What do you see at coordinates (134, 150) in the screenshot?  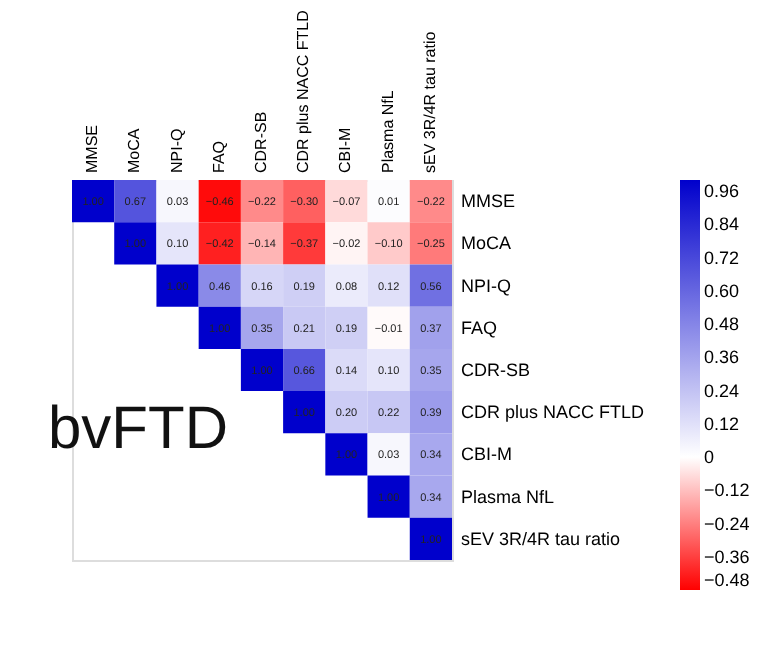 I see `x-tick-label: MoCA` at bounding box center [134, 150].